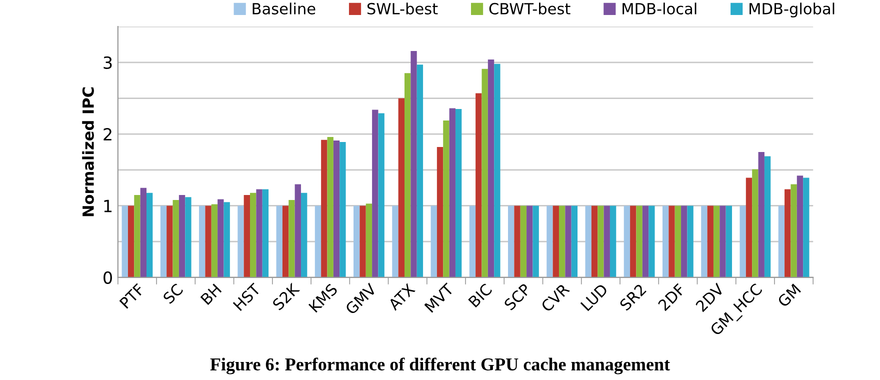 This screenshot has height=380, width=880. What do you see at coordinates (108, 134) in the screenshot?
I see `y-tick-label: 2` at bounding box center [108, 134].